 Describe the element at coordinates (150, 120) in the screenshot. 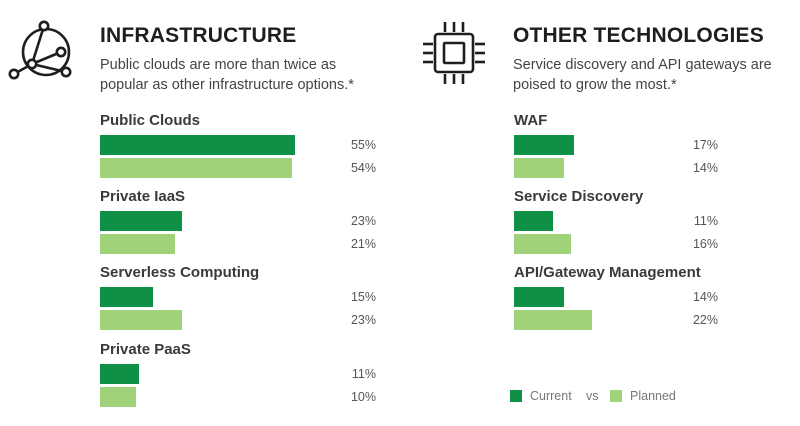

I see `category-label: Public Clouds` at that location.